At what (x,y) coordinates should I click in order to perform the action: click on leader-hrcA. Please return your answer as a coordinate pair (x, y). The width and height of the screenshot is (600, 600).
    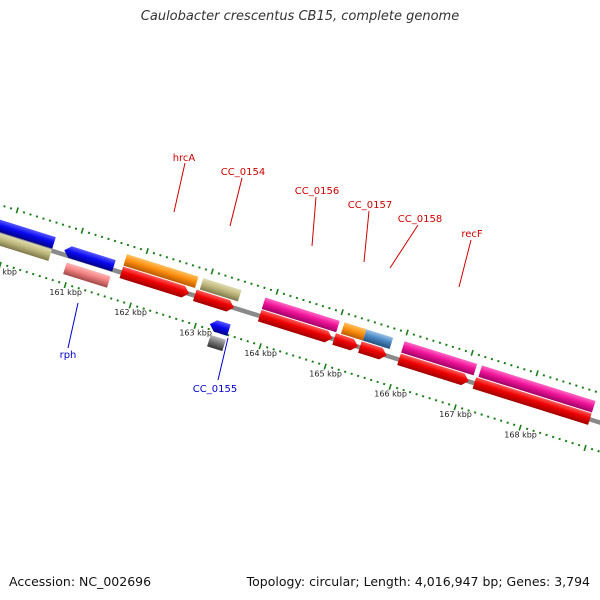
    Looking at the image, I should click on (179, 187).